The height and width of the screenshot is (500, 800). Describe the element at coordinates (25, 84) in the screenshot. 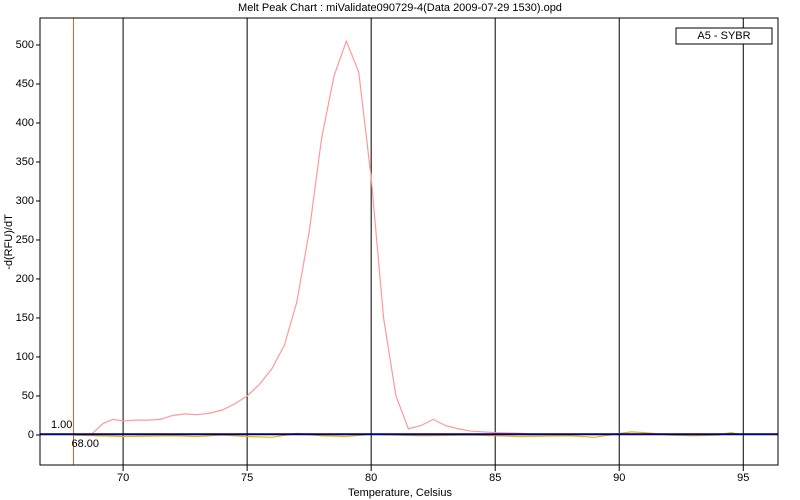

I see `y-tick-label: 450` at that location.